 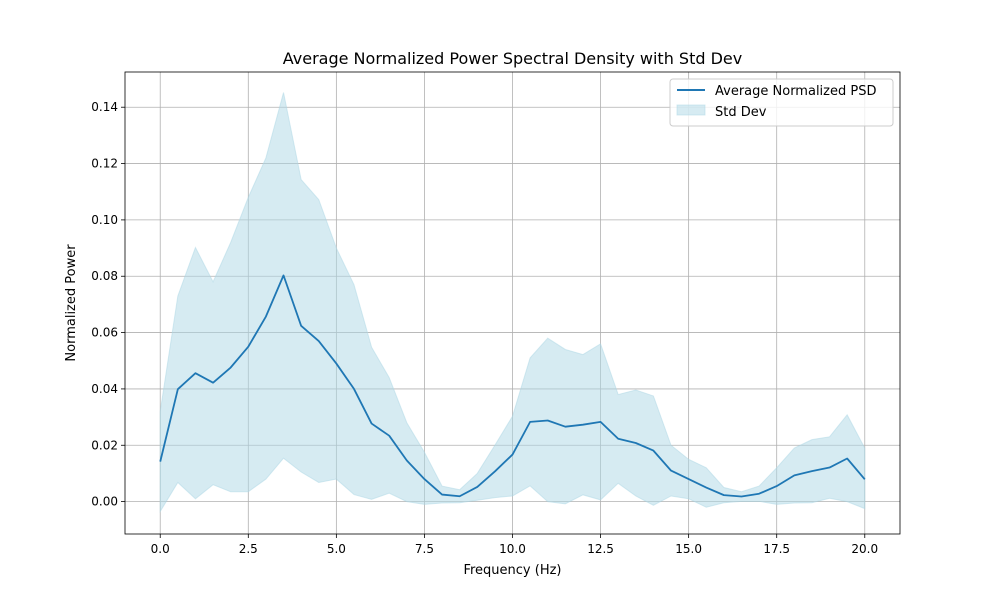 I want to click on x-tick-label: 17.5, so click(x=776, y=549).